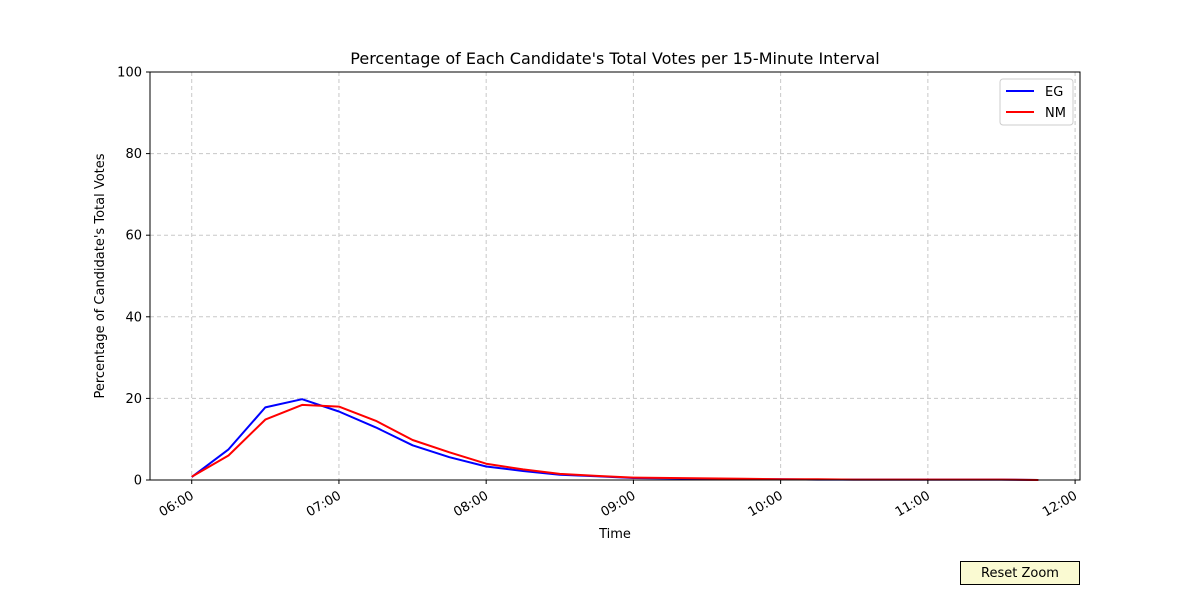 The width and height of the screenshot is (1200, 600). I want to click on x-tick-label: 11:00, so click(913, 504).